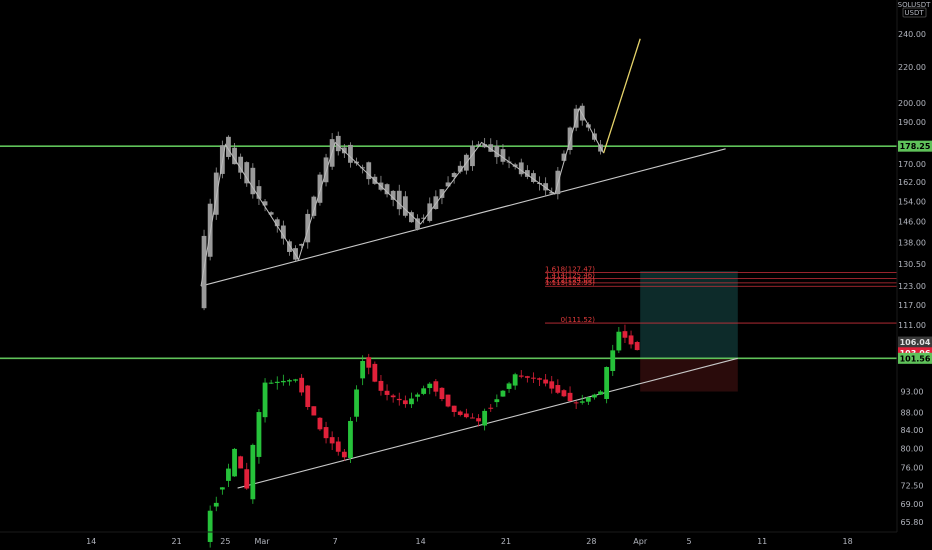 The height and width of the screenshot is (550, 932). What do you see at coordinates (689, 375) in the screenshot?
I see `stop-zone` at bounding box center [689, 375].